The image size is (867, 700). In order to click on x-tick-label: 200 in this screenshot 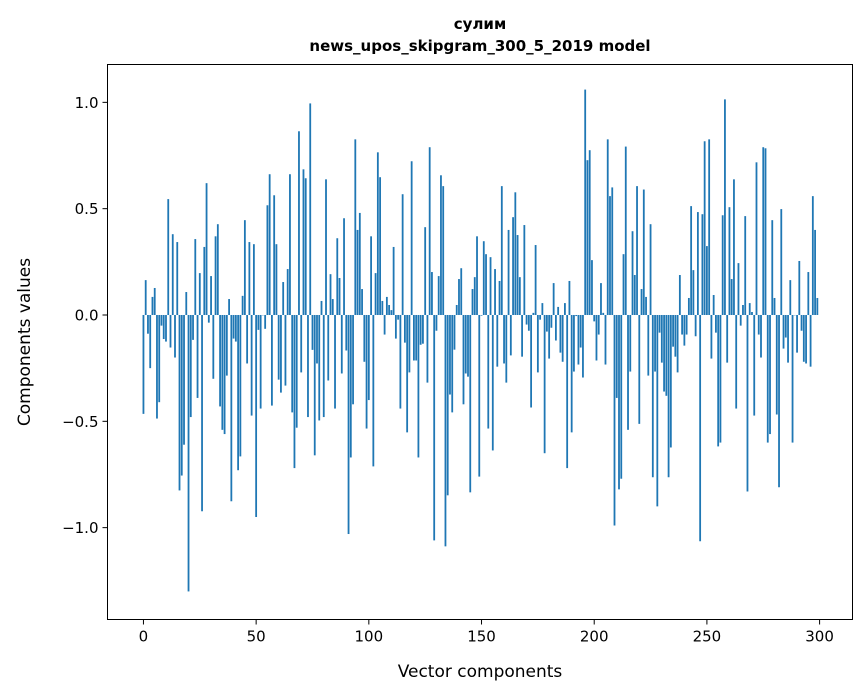, I will do `click(594, 637)`.